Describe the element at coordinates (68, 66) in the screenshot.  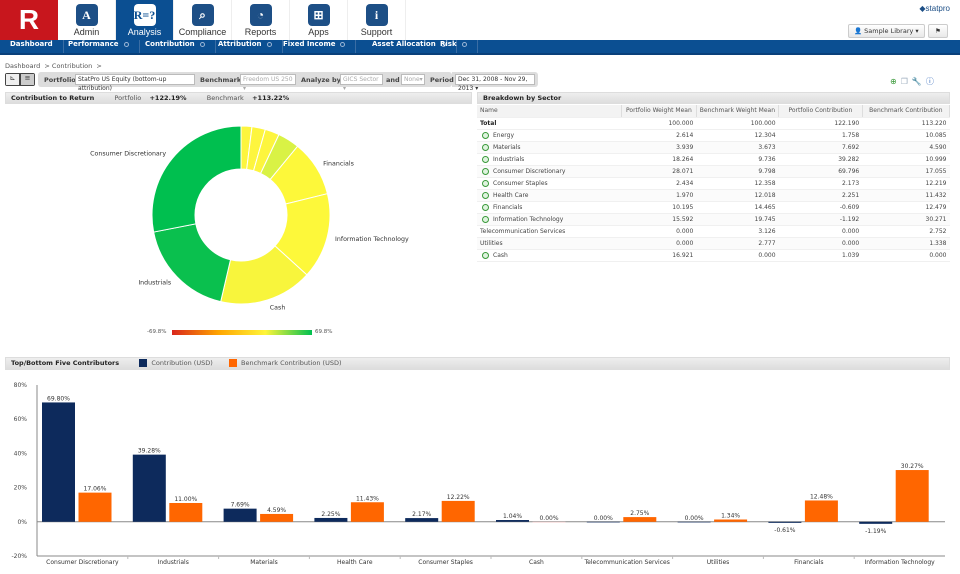
I see `breadcrumb-contribution: > Contribution` at that location.